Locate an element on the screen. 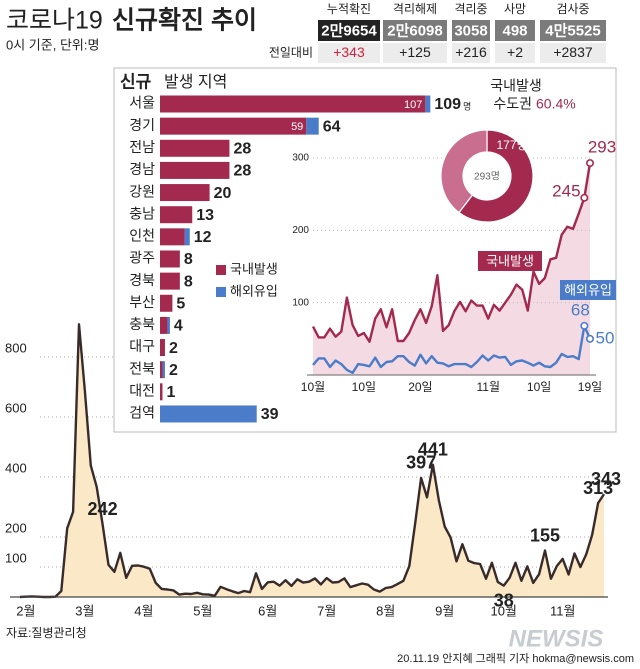 This screenshot has height=669, width=640. total-label: 1 is located at coordinates (170, 392).